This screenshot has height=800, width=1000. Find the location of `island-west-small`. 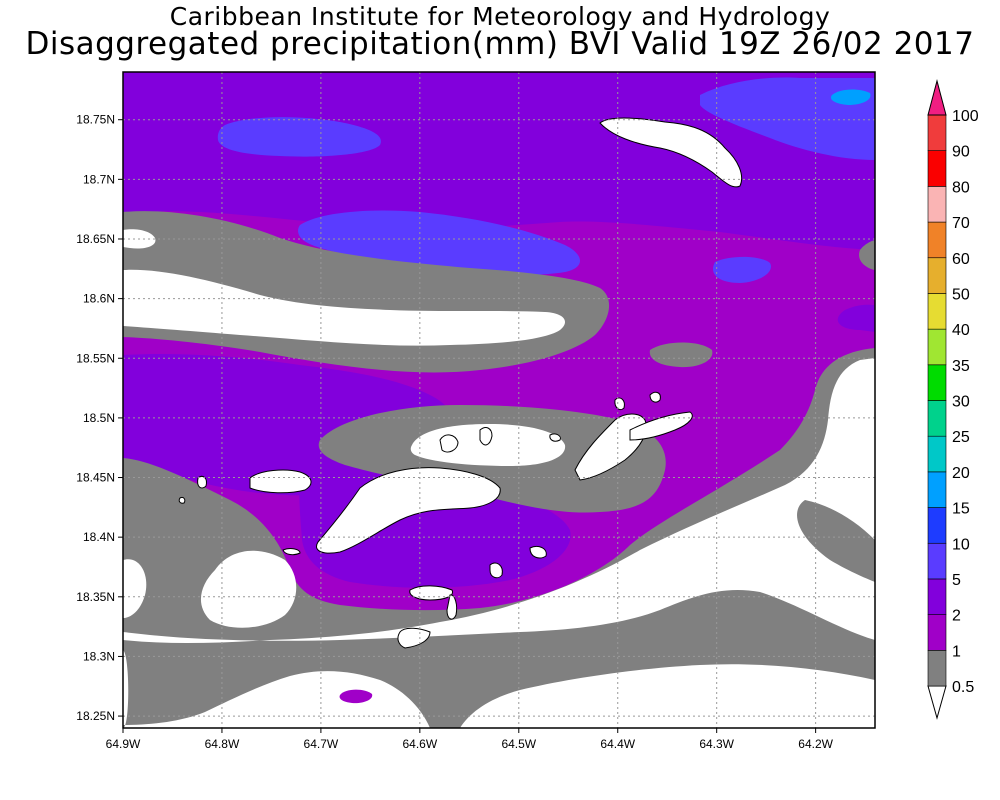

island-west-small is located at coordinates (202, 482).